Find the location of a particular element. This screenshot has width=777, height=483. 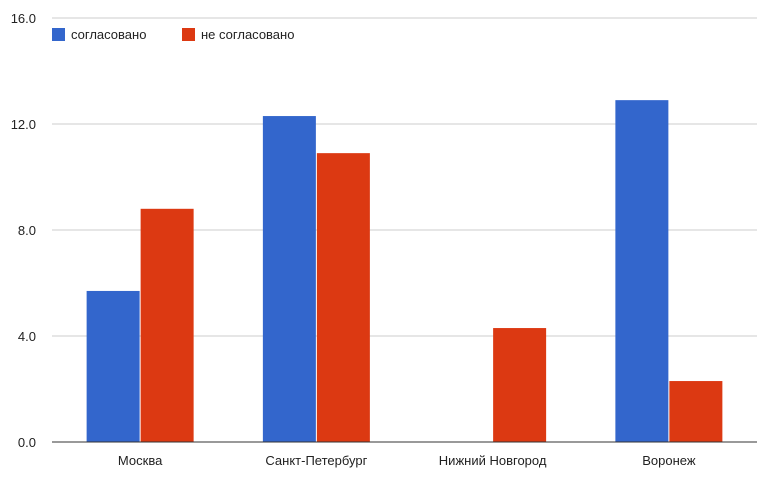

y-axis-tick-labels: 0.0 4.0 8.0 12.0 16.0 is located at coordinates (23, 230).